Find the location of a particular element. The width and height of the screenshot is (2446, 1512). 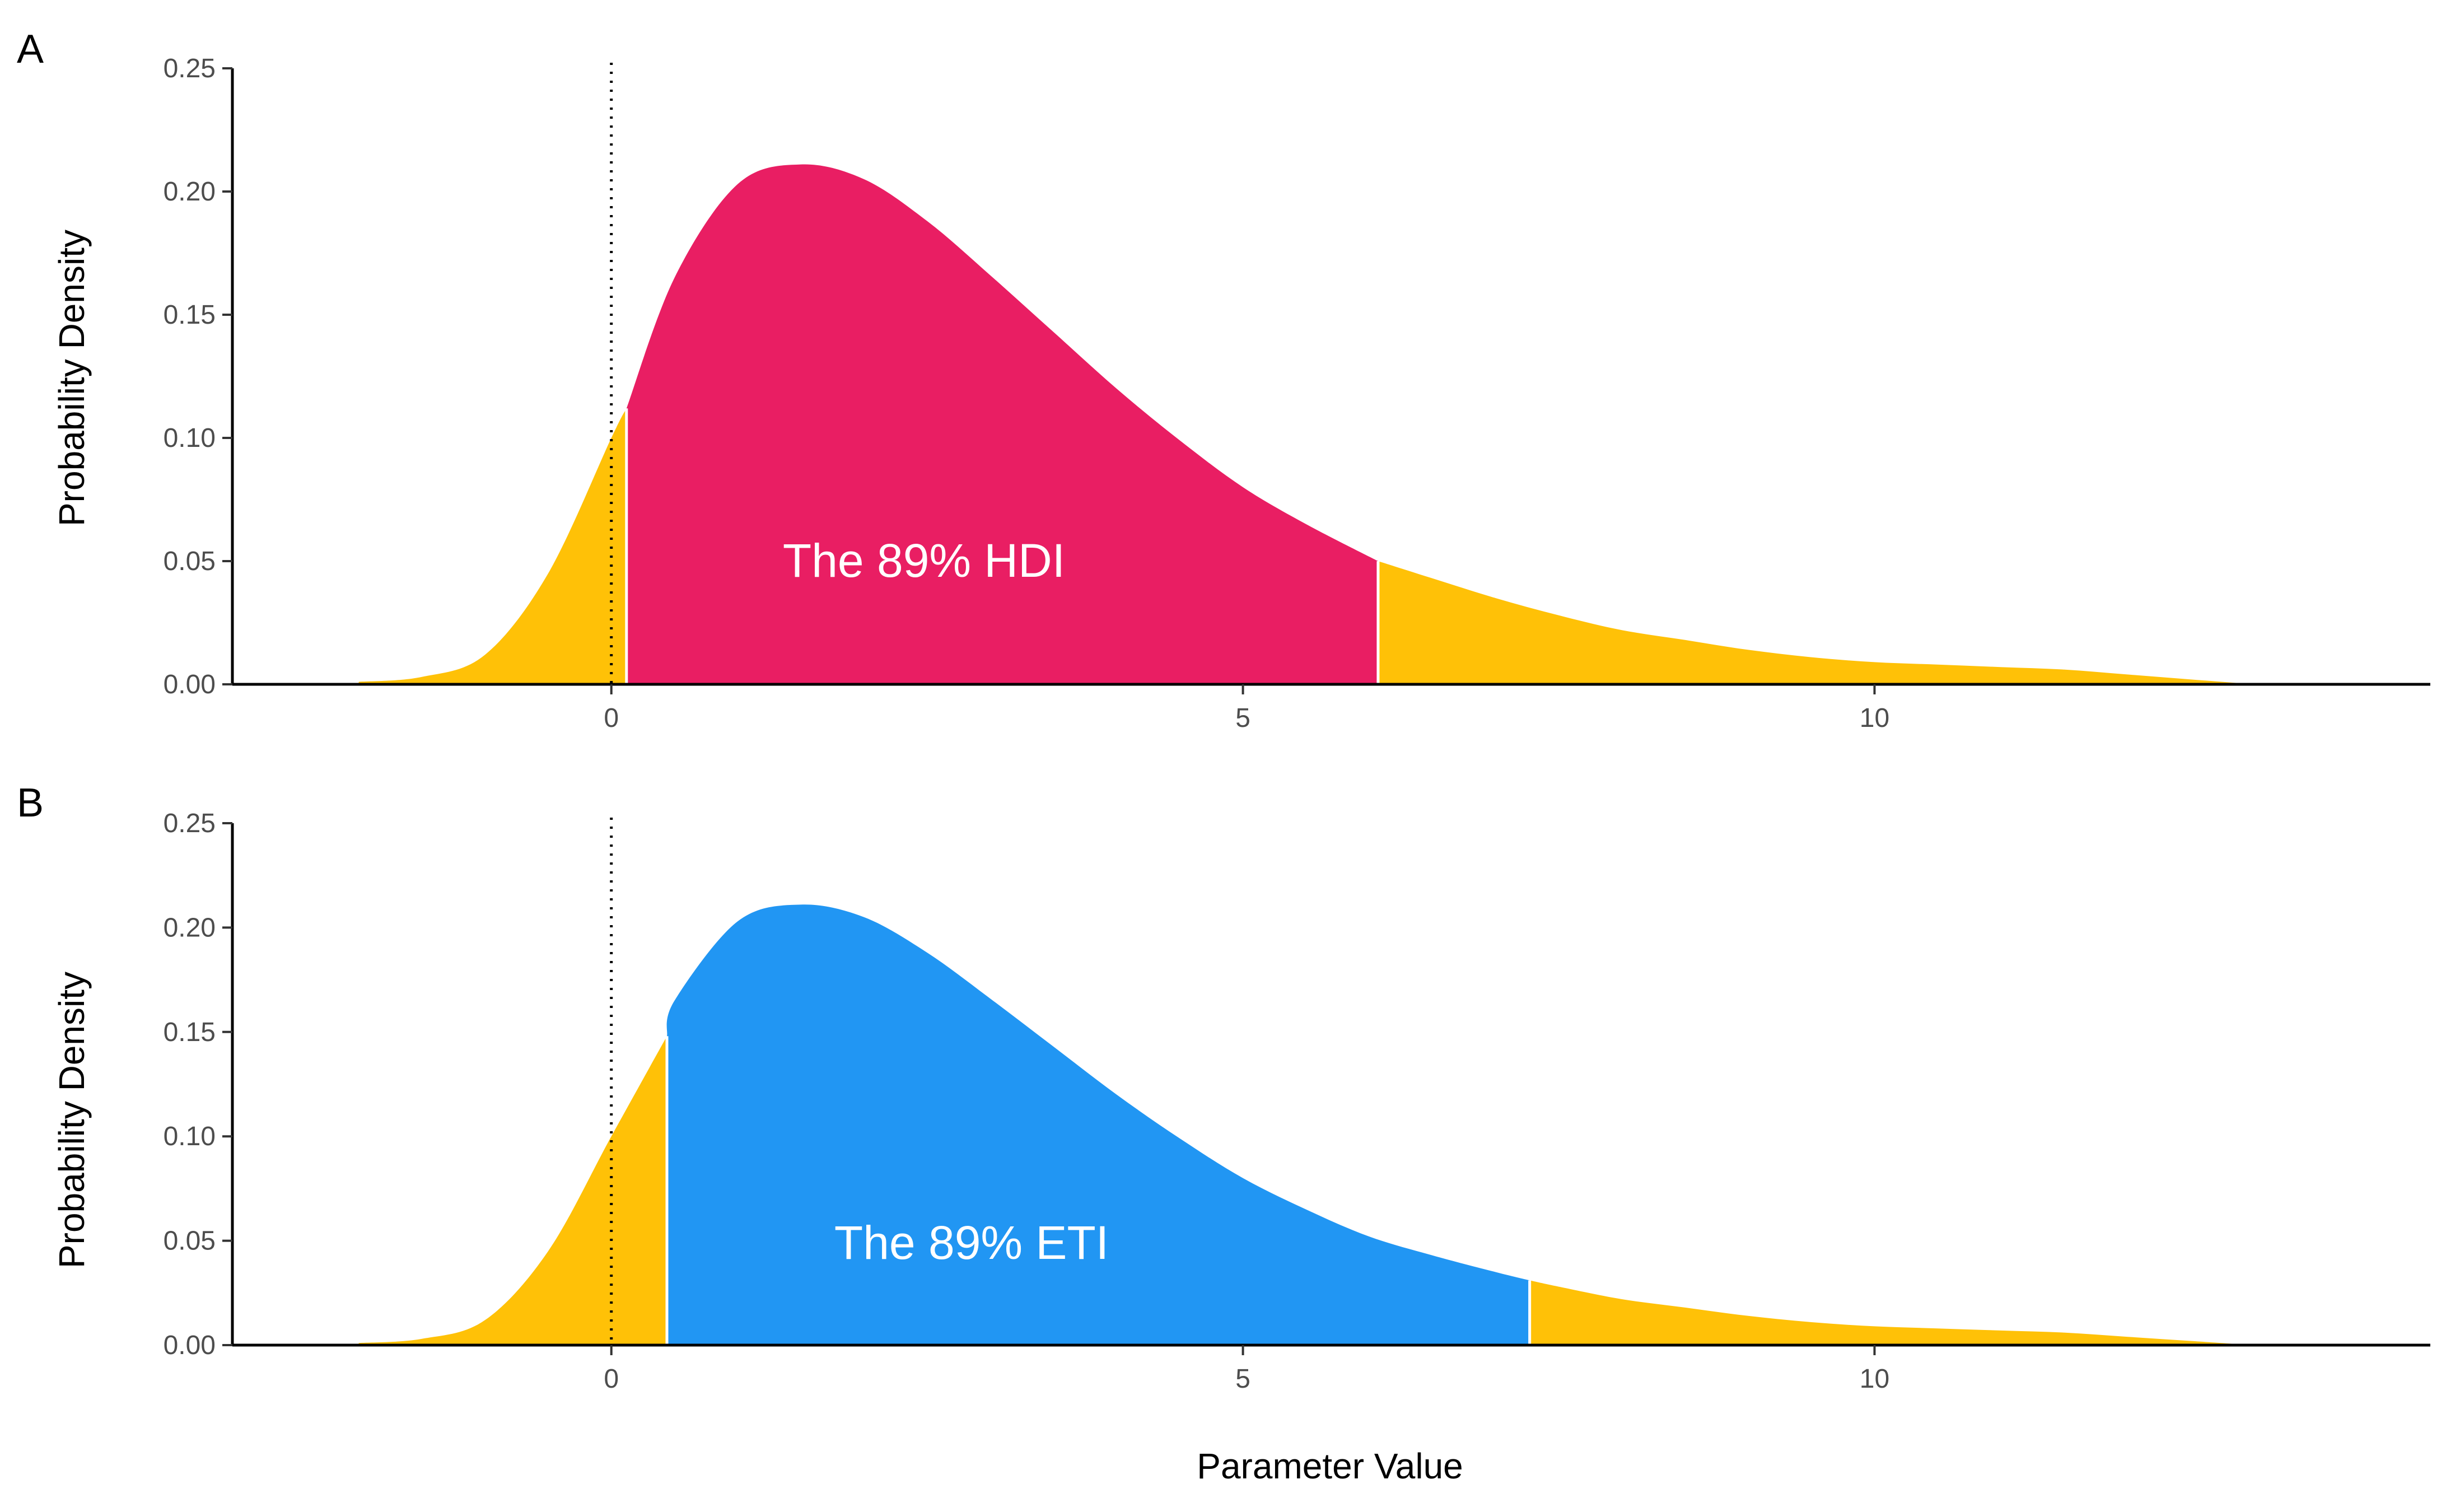

interval-annotation: The 89% ETI is located at coordinates (971, 1243).